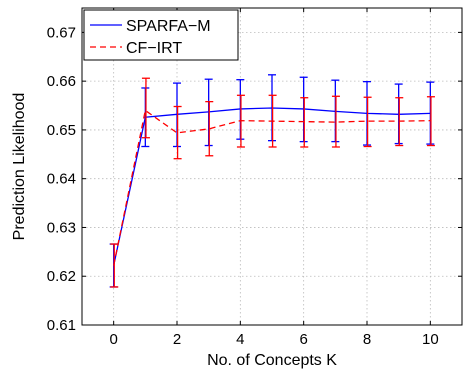 Image resolution: width=474 pixels, height=369 pixels. Describe the element at coordinates (240, 339) in the screenshot. I see `x-tick-label: 4` at that location.